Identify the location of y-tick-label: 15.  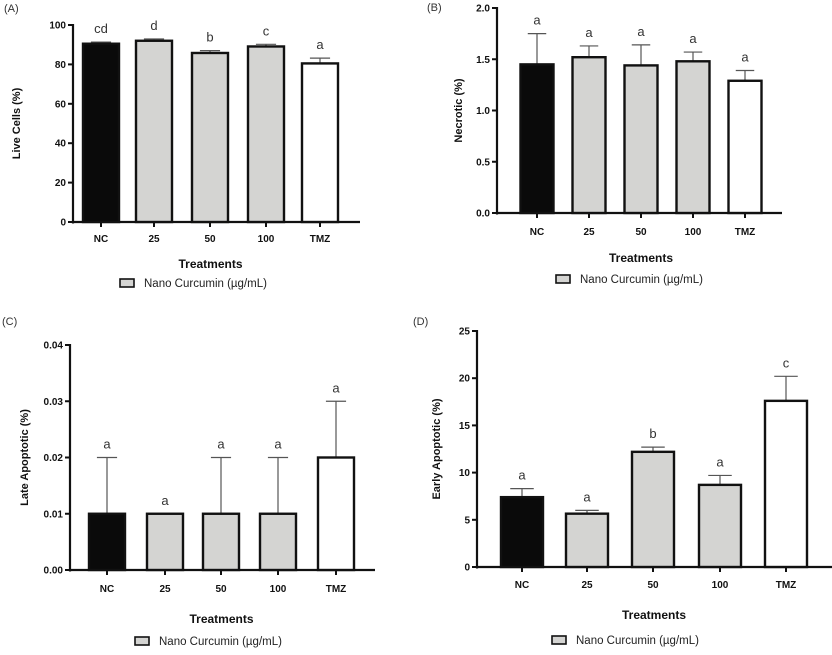
(465, 426).